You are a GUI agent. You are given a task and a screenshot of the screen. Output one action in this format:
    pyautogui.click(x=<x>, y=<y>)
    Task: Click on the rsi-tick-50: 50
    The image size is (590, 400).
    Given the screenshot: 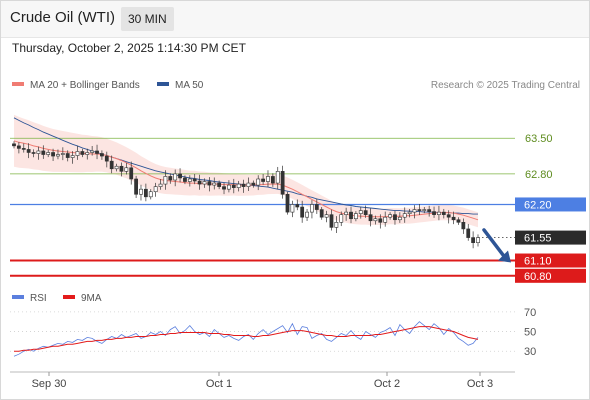 What is the action you would take?
    pyautogui.click(x=530, y=333)
    